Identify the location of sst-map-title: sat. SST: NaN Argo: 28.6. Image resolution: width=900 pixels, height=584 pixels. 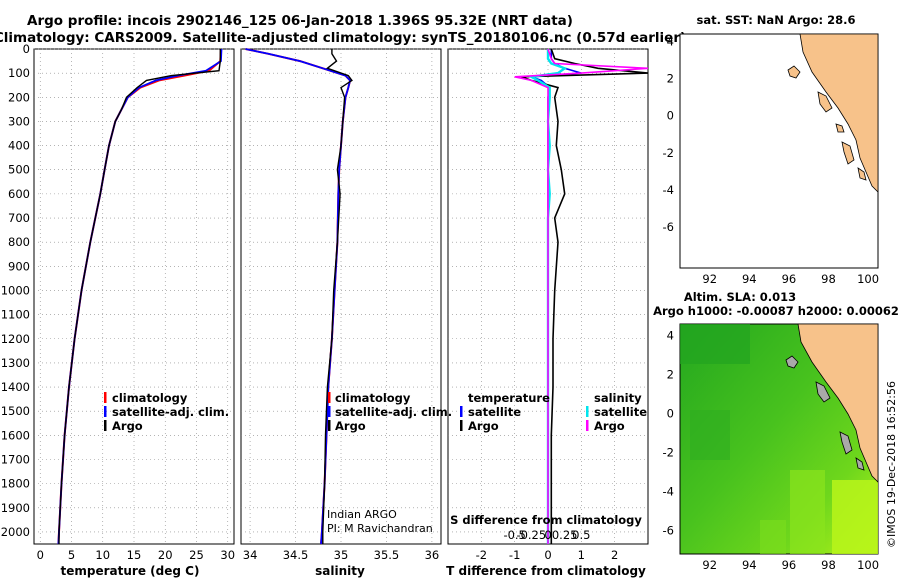
(775, 20).